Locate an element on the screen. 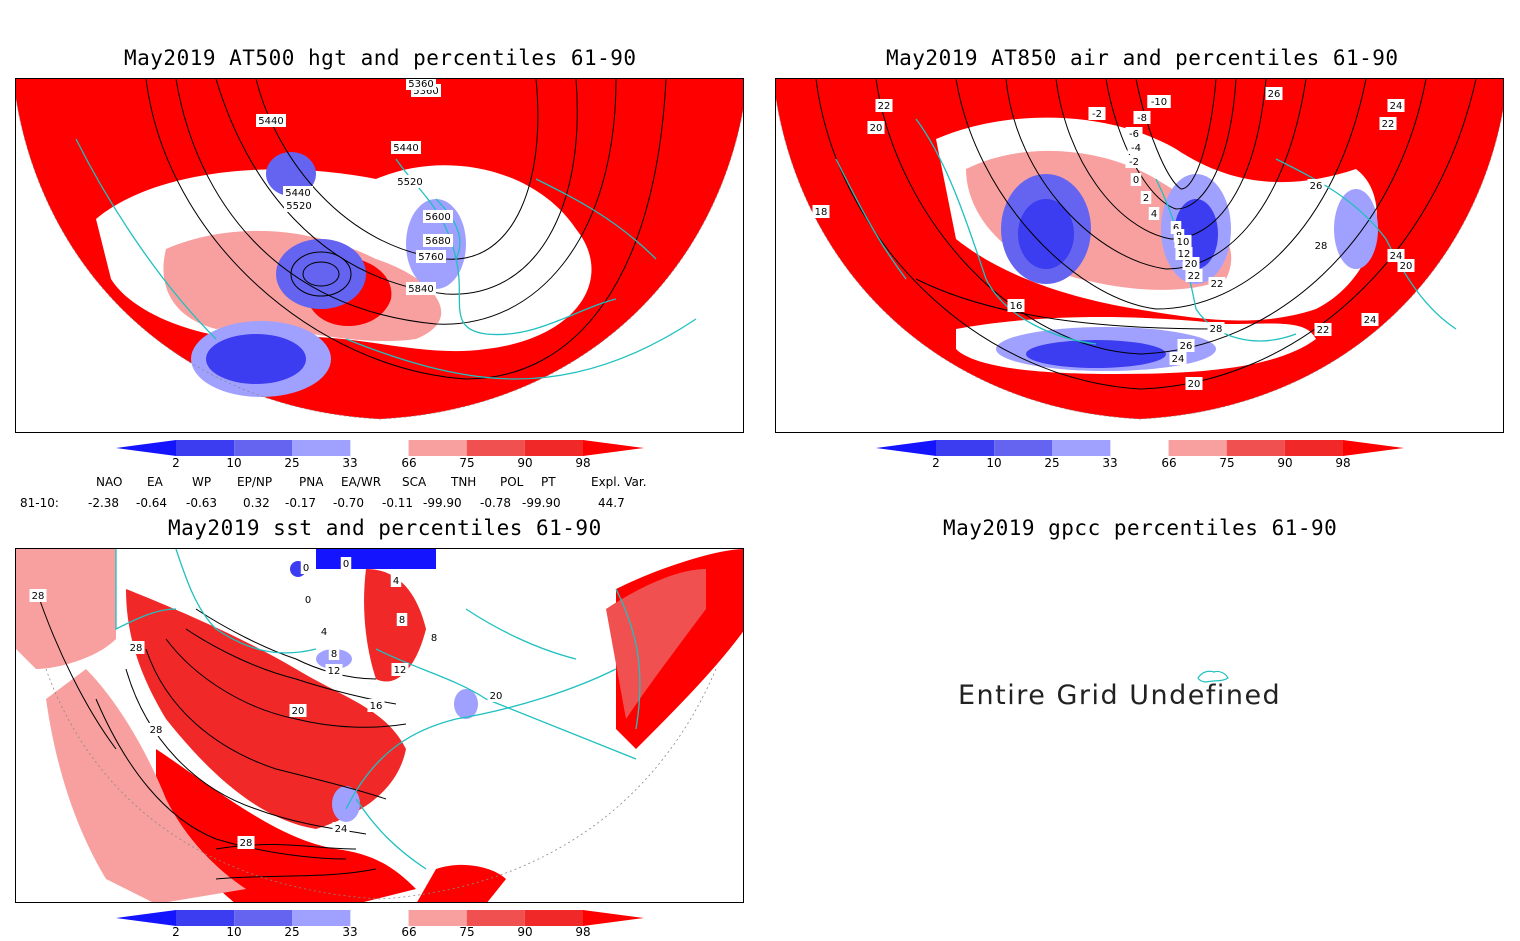 Image resolution: width=1520 pixels, height=941 pixels. contour-label: 18 is located at coordinates (821, 212).